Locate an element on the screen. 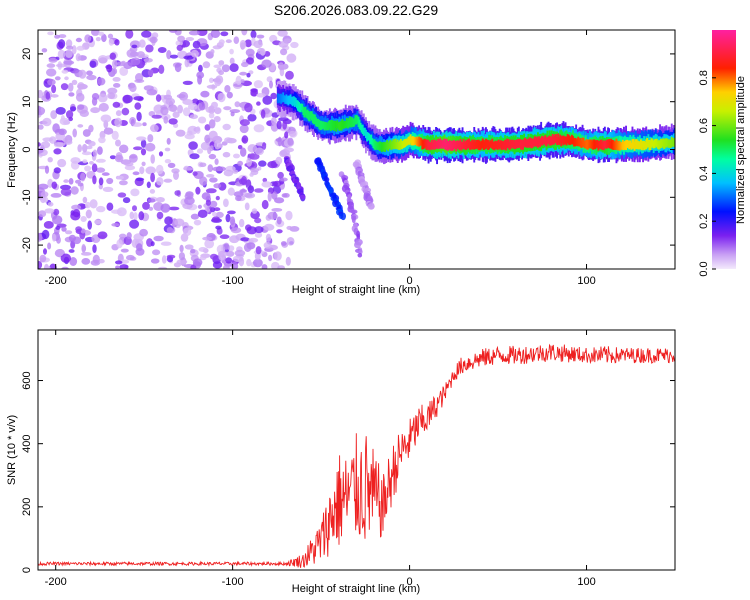 The image size is (750, 600). branch-point is located at coordinates (353, 220).